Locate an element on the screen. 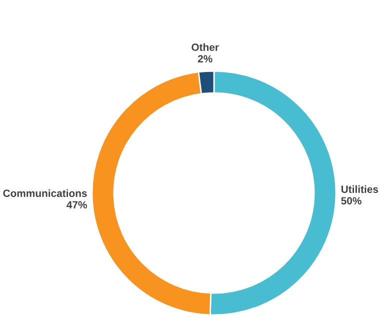  slice-label: Utilities is located at coordinates (359, 189).